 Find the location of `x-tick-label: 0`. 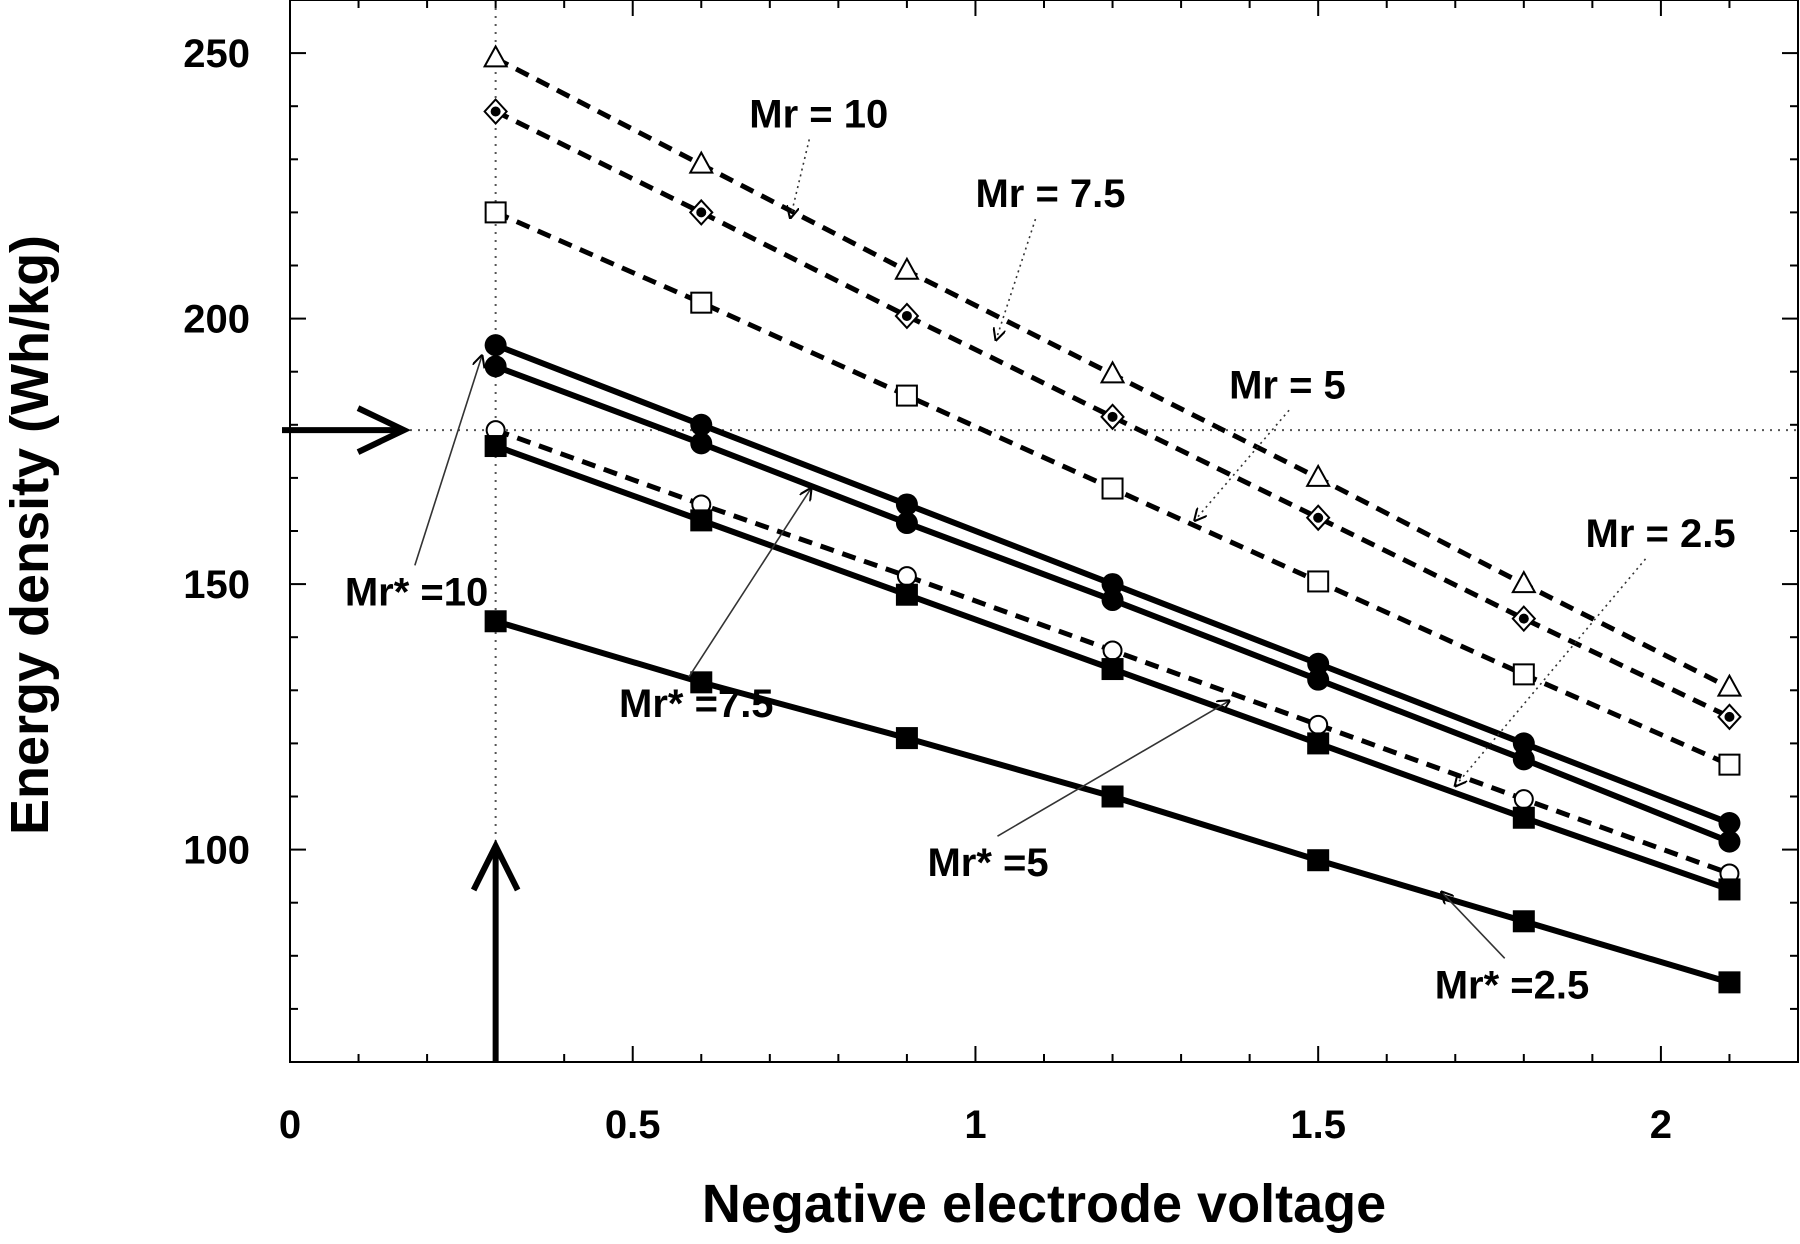

x-tick-label: 0 is located at coordinates (290, 1125).